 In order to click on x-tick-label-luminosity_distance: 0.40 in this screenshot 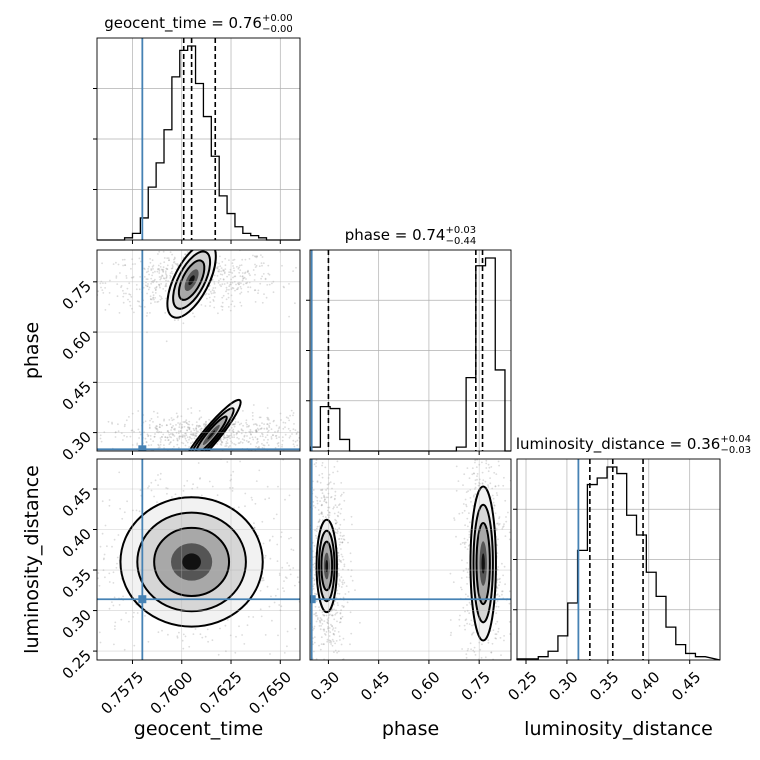, I will do `click(645, 686)`.